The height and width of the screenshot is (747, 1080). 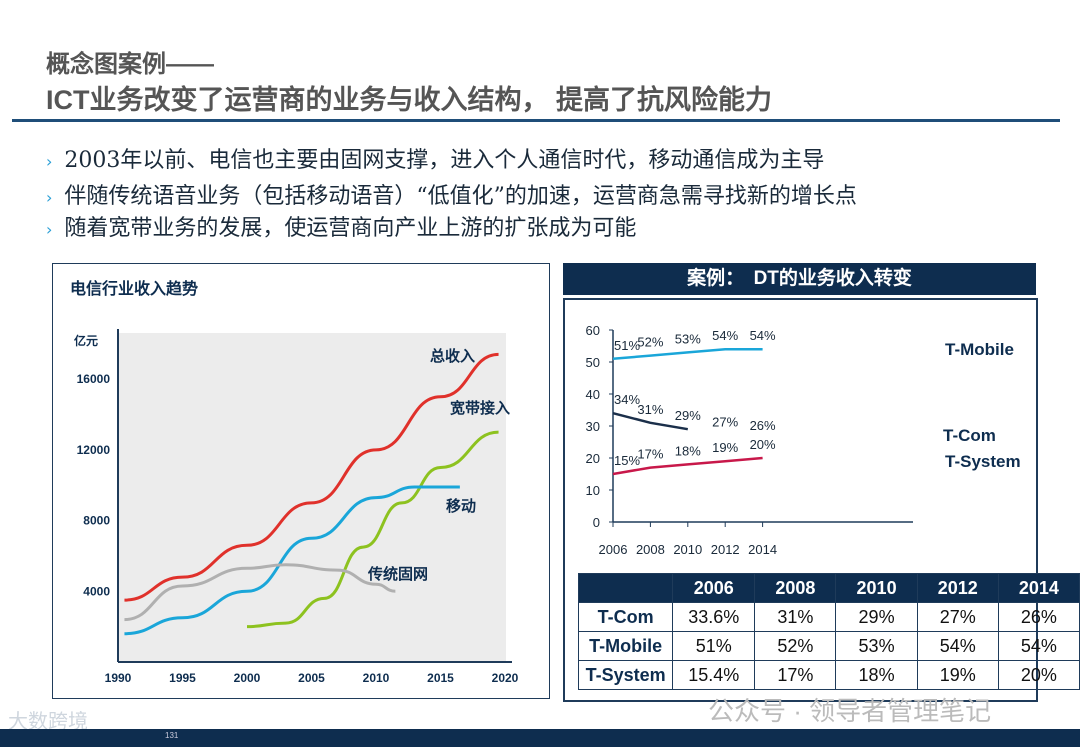 What do you see at coordinates (96, 591) in the screenshot?
I see `y-tick-label: 4000` at bounding box center [96, 591].